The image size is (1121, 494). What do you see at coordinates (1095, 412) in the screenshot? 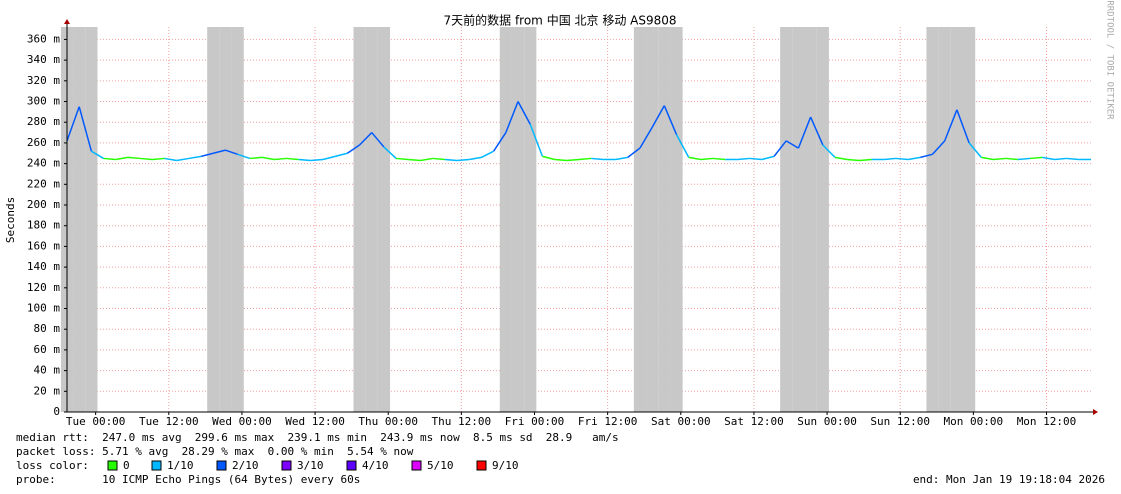
I see `axis-arrow` at bounding box center [1095, 412].